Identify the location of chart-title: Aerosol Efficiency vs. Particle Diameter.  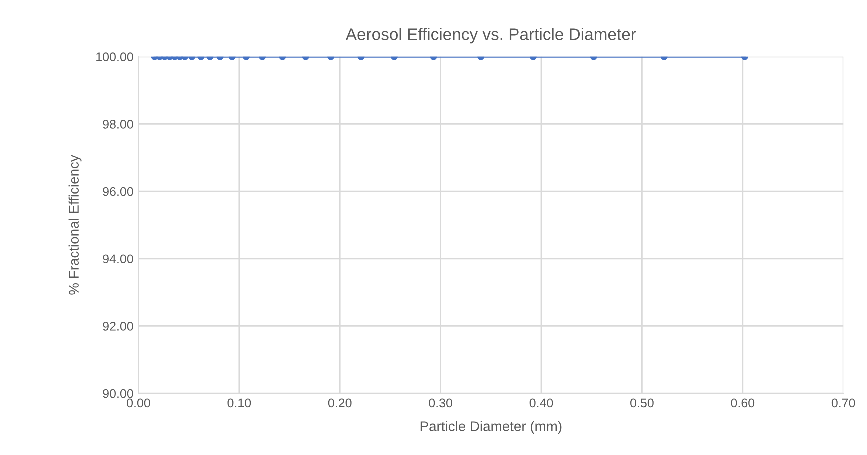
(491, 36).